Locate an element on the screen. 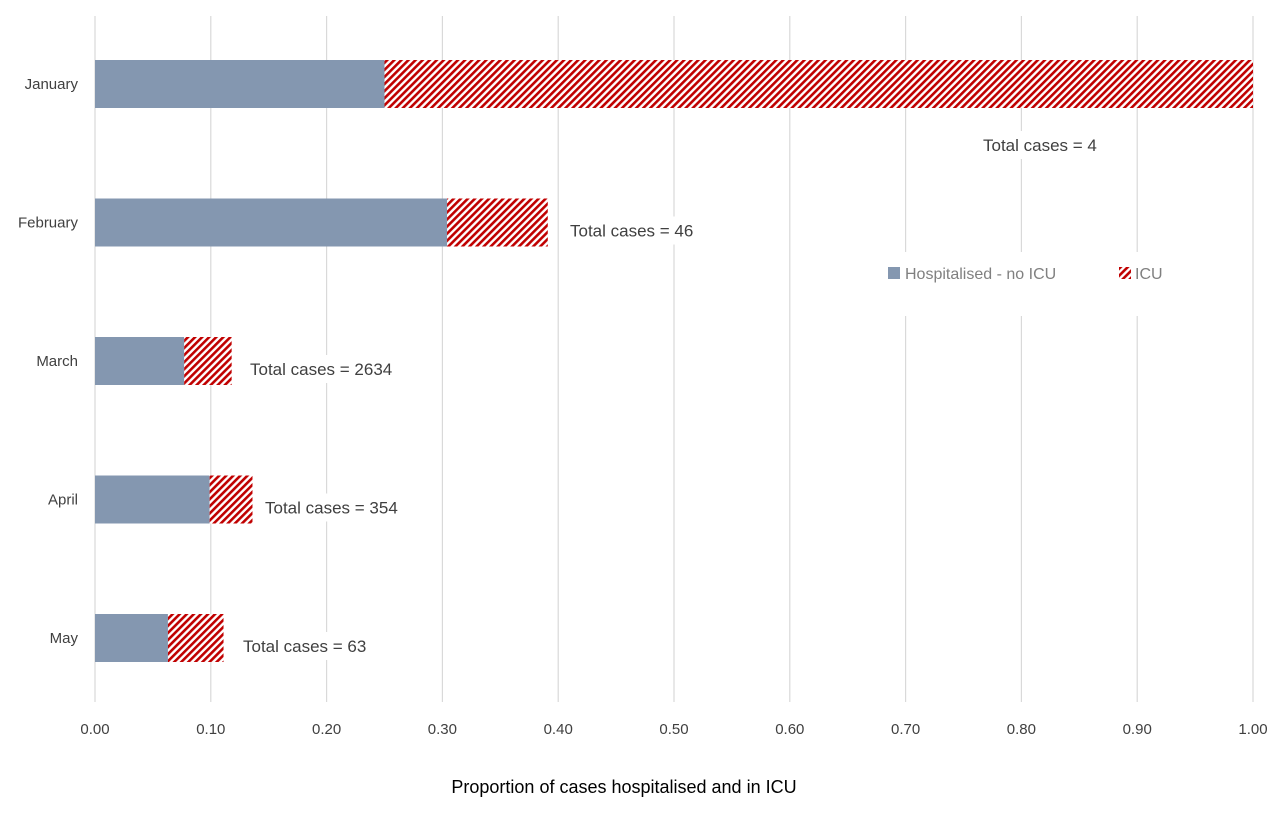  category-label: February is located at coordinates (48, 223).